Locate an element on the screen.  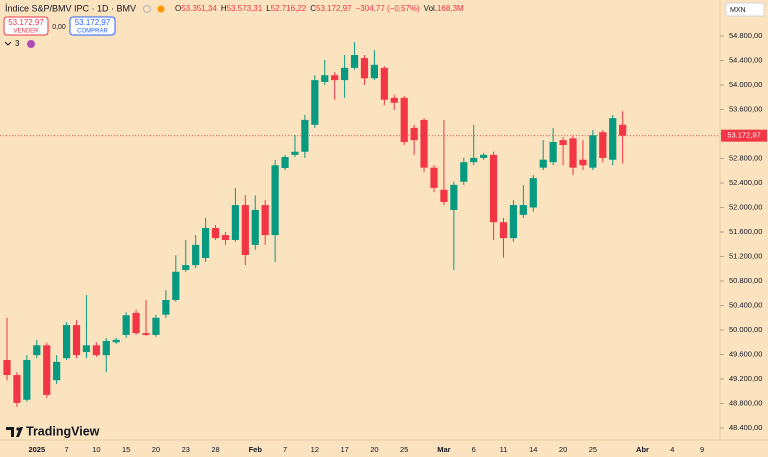
x-tick-label: Mar is located at coordinates (443, 449).